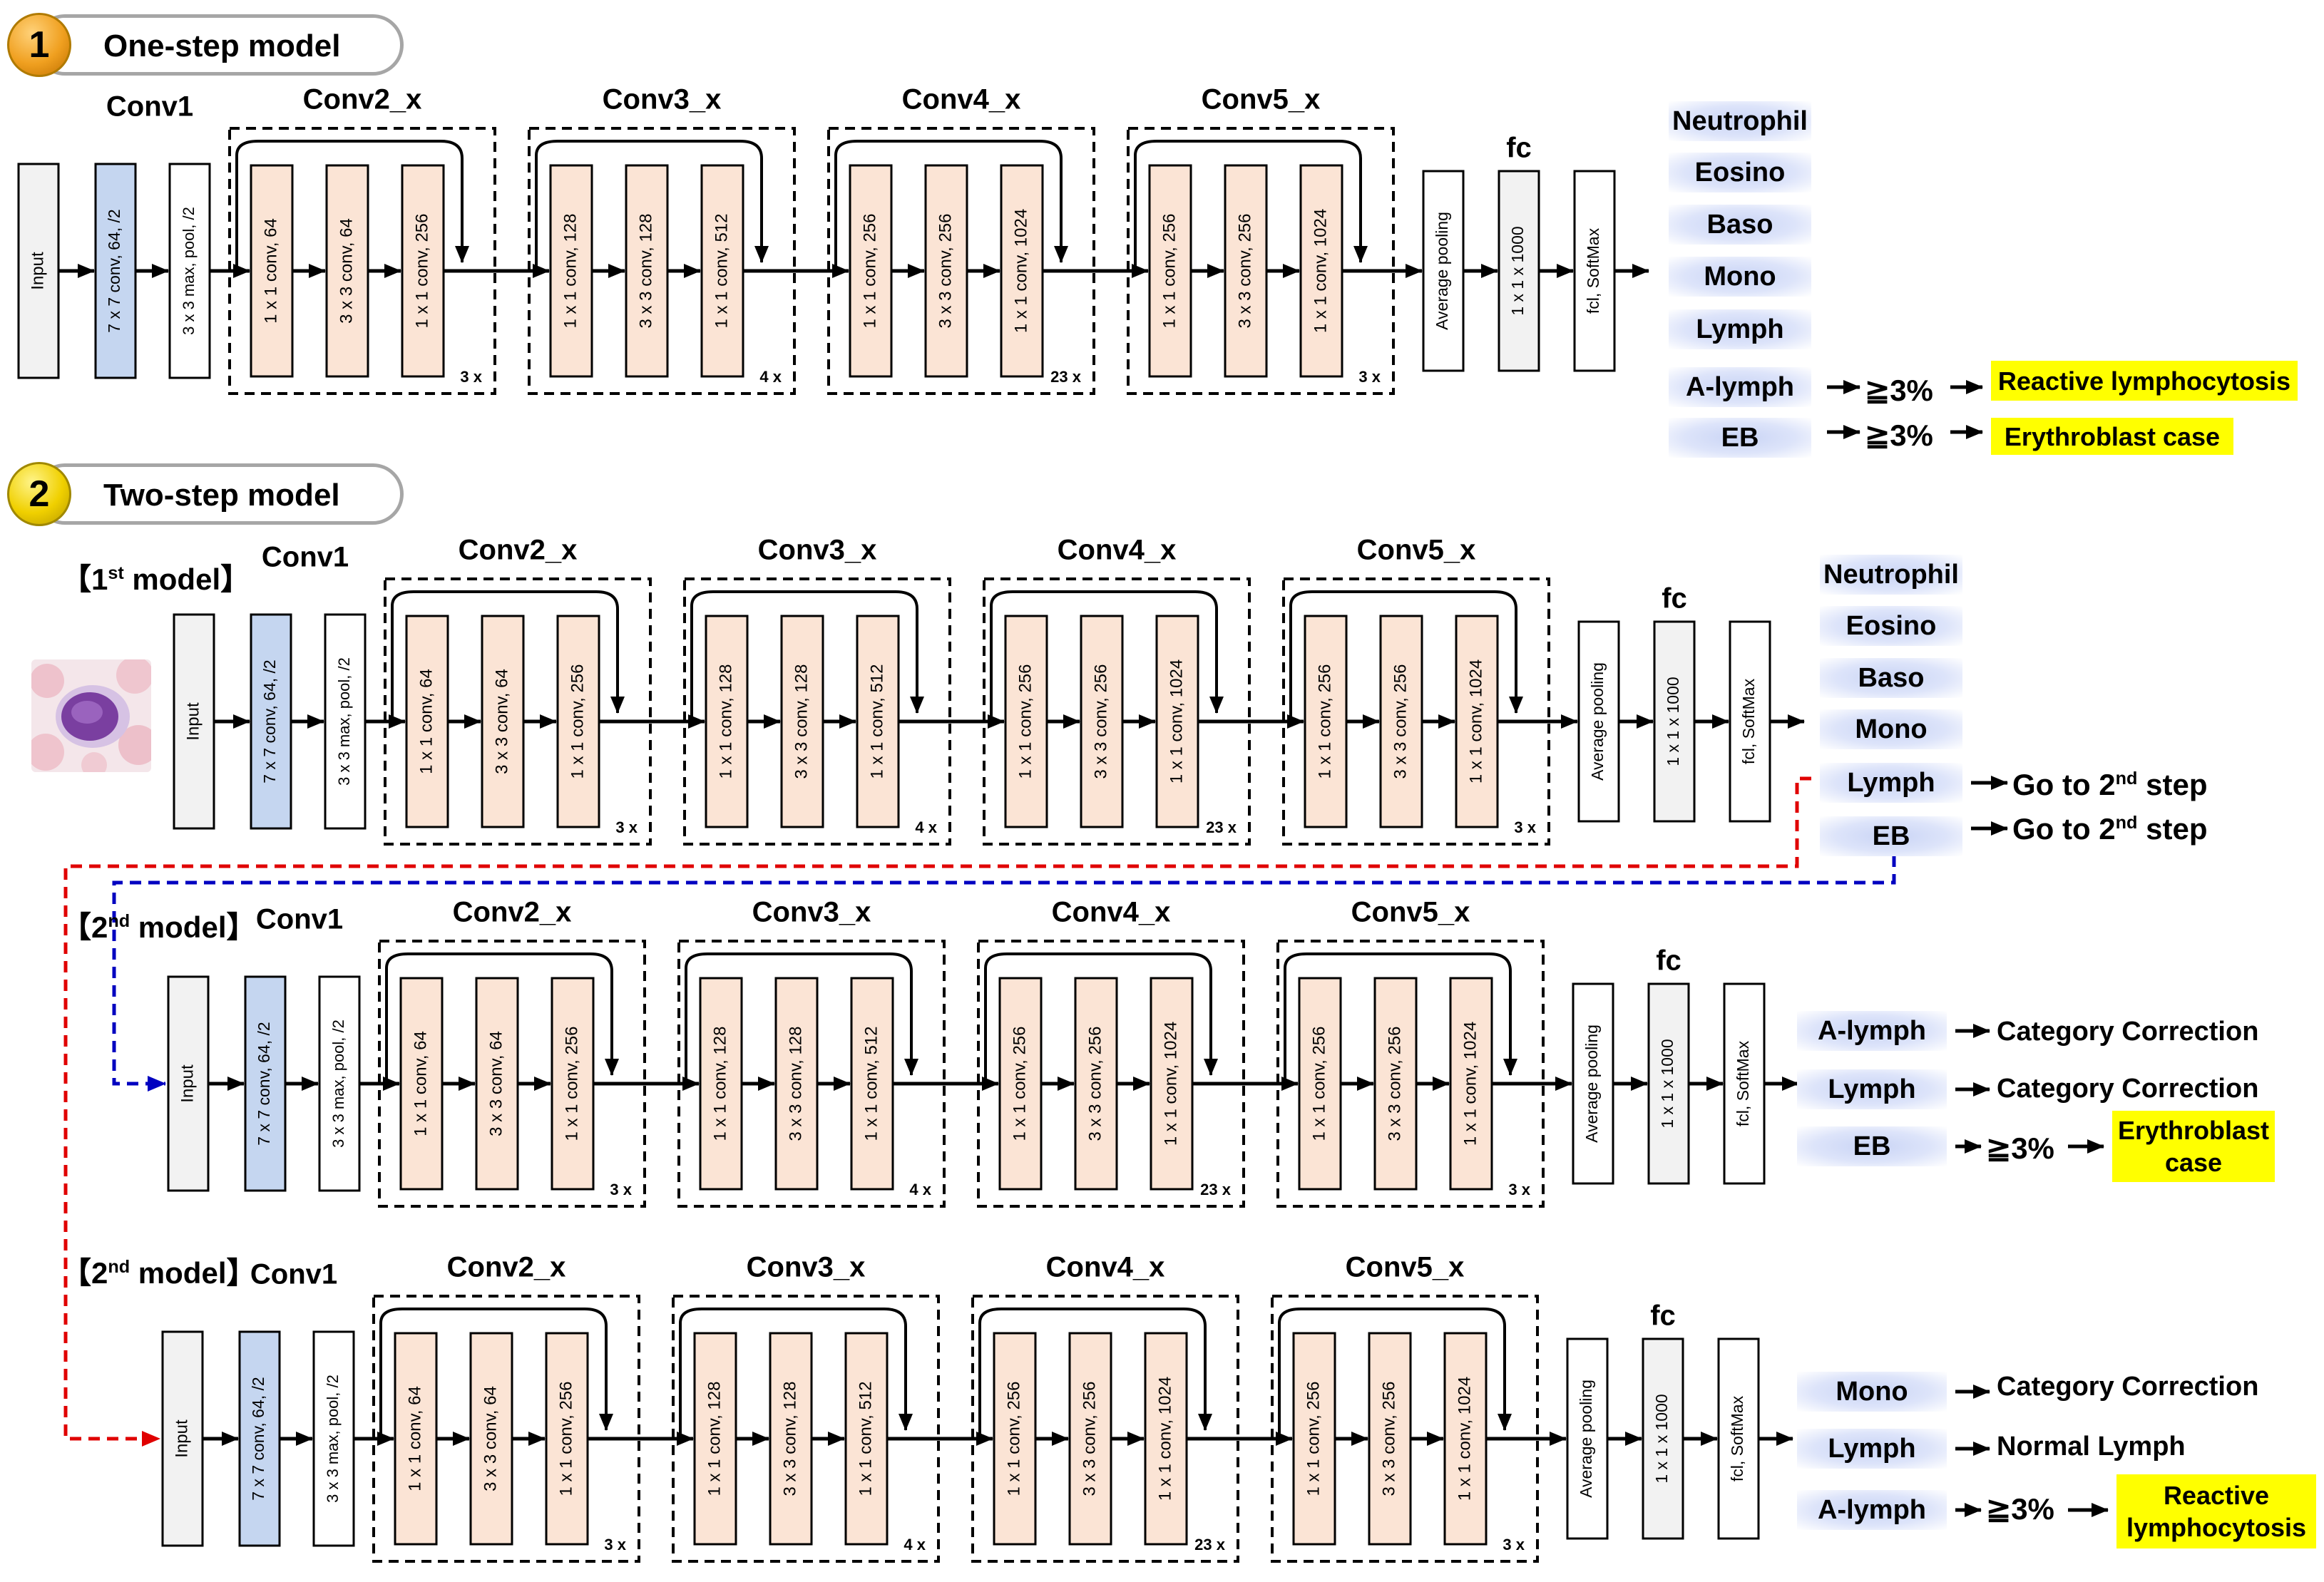 The height and width of the screenshot is (1582, 2324). I want to click on one-step-input-box, so click(38, 271).